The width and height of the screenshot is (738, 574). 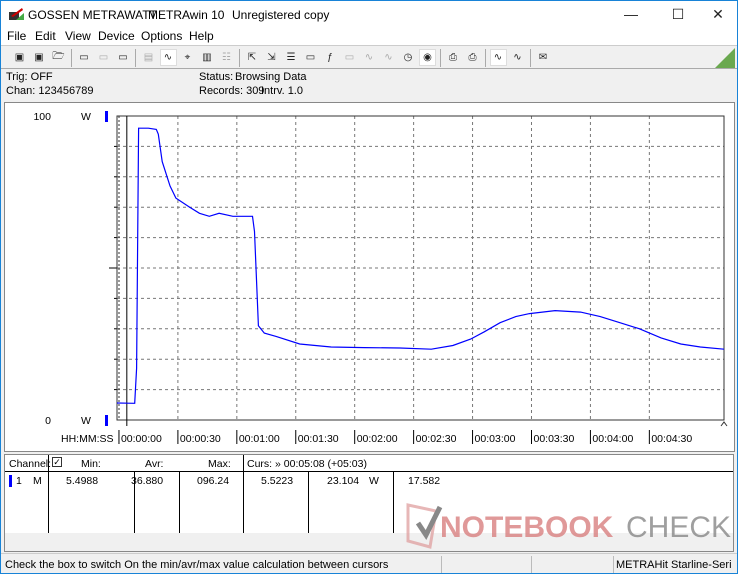 I want to click on timer-icon: ◉, so click(x=427, y=57).